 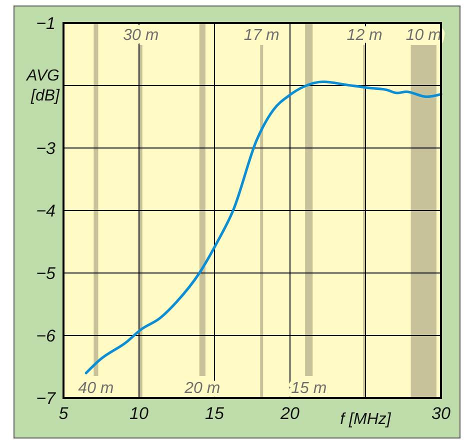 I want to click on band-label: 15 m, so click(x=309, y=388).